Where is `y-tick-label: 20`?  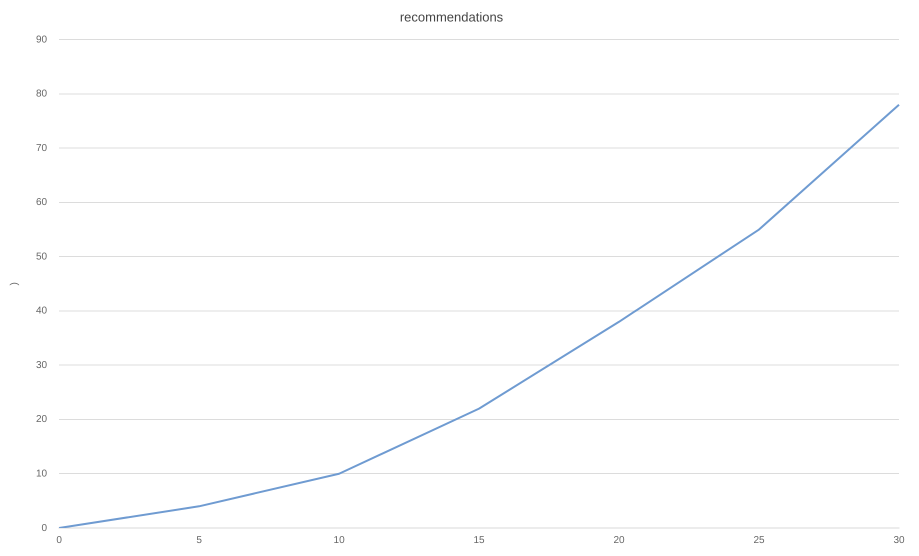
y-tick-label: 20 is located at coordinates (42, 420).